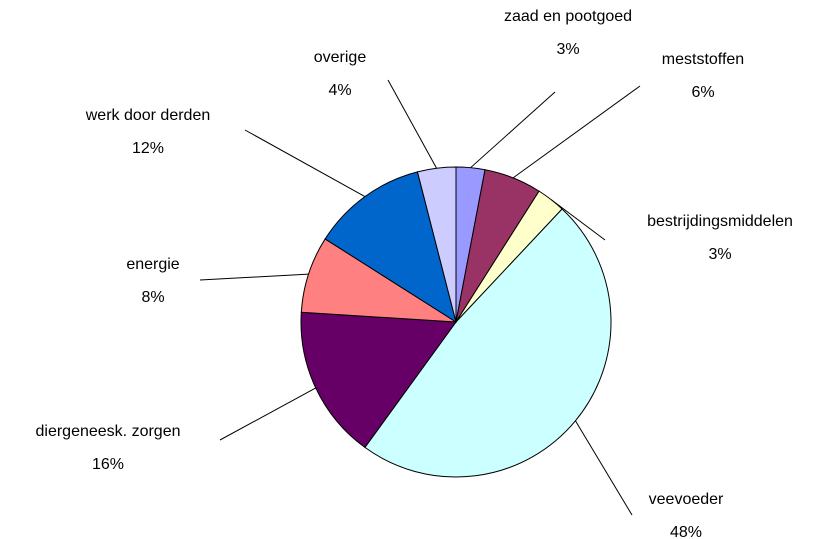 The image size is (818, 539). What do you see at coordinates (148, 115) in the screenshot?
I see `slice-label: werk door derden` at bounding box center [148, 115].